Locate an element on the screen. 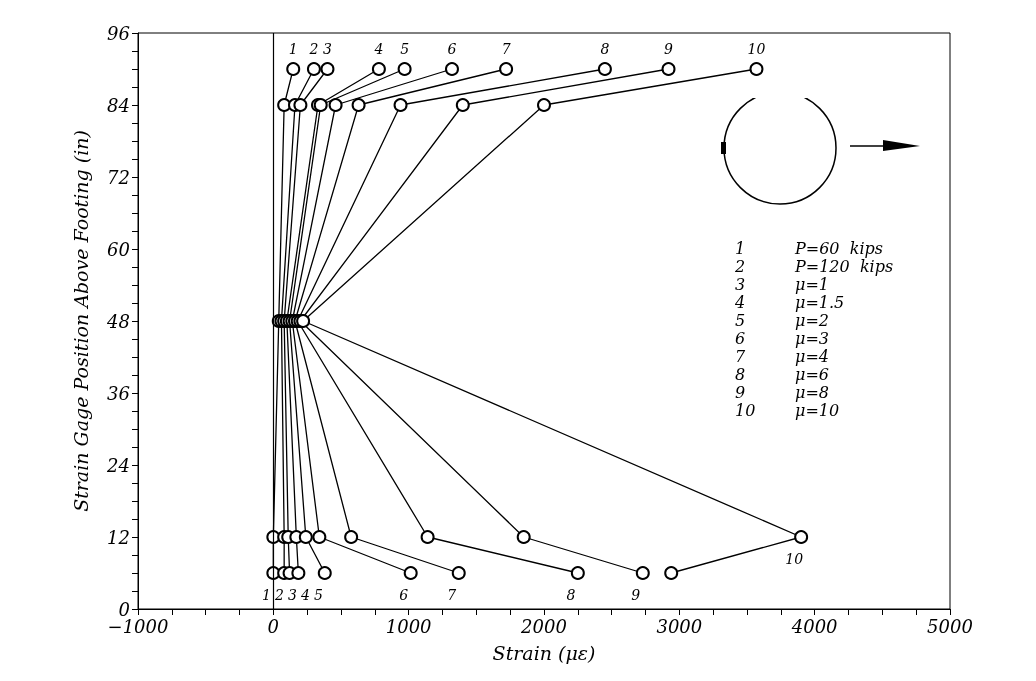  x-tick-label: 5000 is located at coordinates (950, 626).